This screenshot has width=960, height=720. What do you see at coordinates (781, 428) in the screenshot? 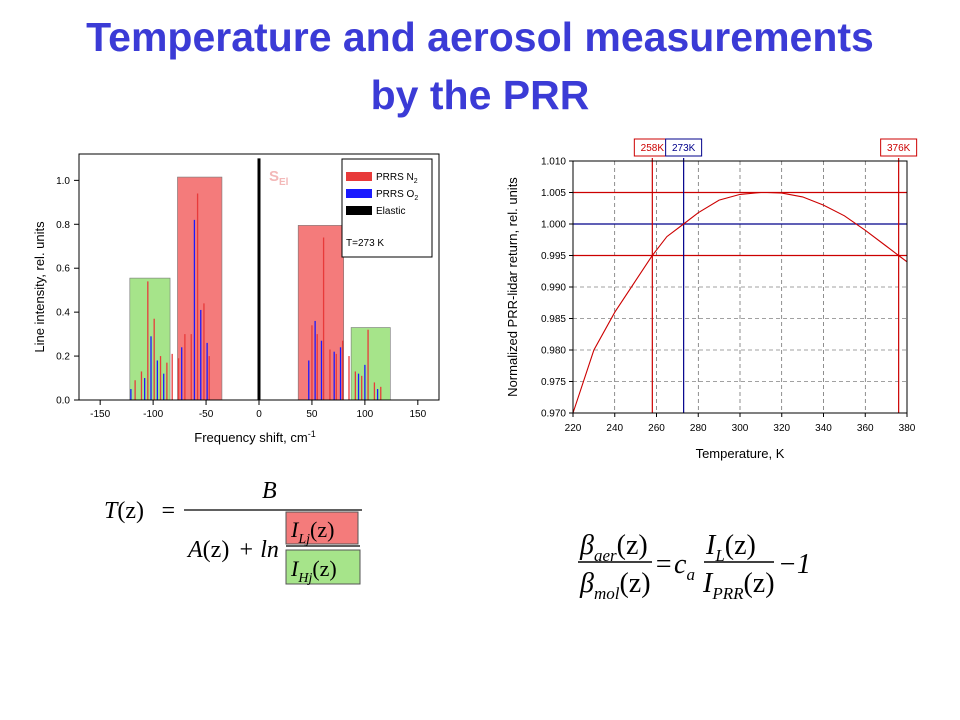
I see `temperature-x-tick-label: 320` at bounding box center [781, 428].